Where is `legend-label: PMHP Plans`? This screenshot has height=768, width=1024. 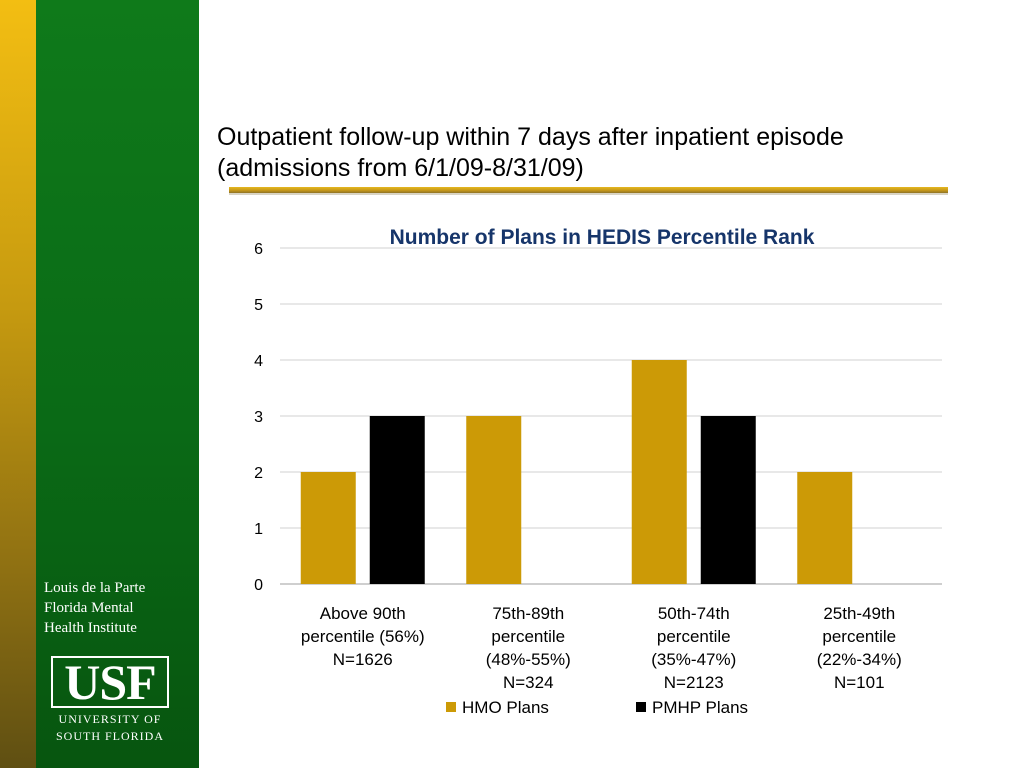
legend-label: PMHP Plans is located at coordinates (700, 707).